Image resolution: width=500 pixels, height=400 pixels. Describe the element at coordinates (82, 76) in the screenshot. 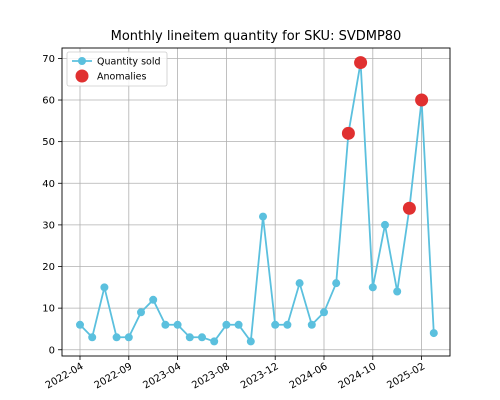

I see `legend-anomaly-marker` at that location.